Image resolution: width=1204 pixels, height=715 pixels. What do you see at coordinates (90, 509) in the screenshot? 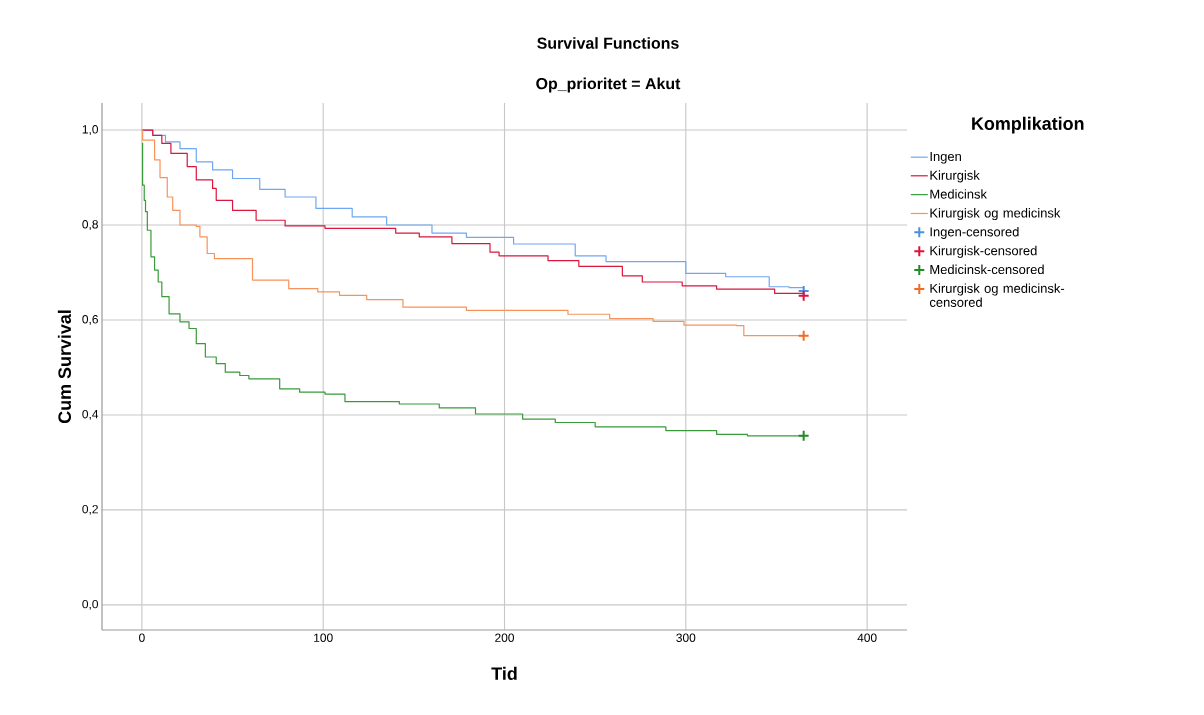
I see `y-tick-label: 0,2` at bounding box center [90, 509].